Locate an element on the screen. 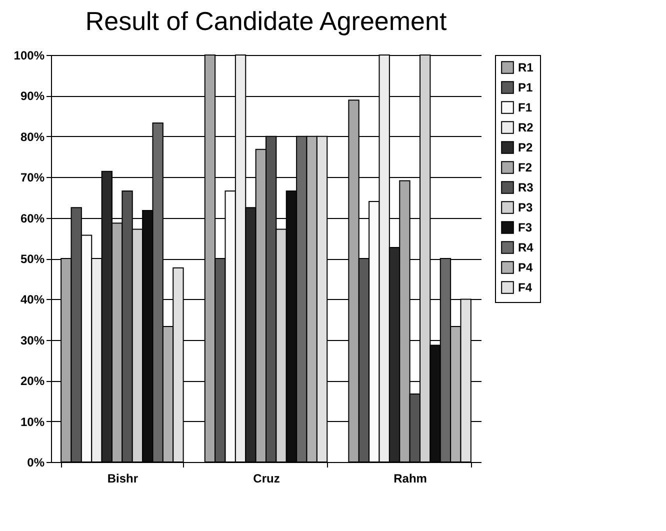 Image resolution: width=666 pixels, height=531 pixels. chart-title: Result of Candidate Agreement is located at coordinates (266, 21).